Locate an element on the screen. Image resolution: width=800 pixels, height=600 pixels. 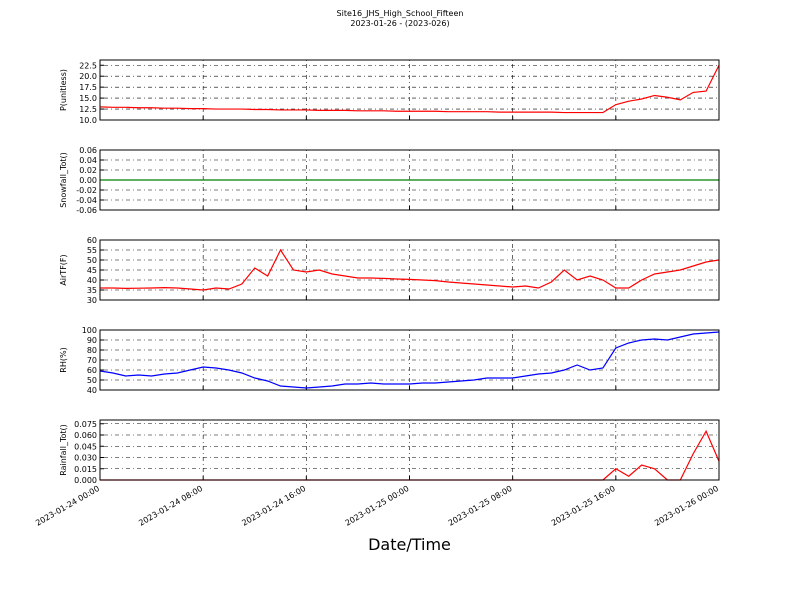
y-tick-label: 22.5 is located at coordinates (88, 65).